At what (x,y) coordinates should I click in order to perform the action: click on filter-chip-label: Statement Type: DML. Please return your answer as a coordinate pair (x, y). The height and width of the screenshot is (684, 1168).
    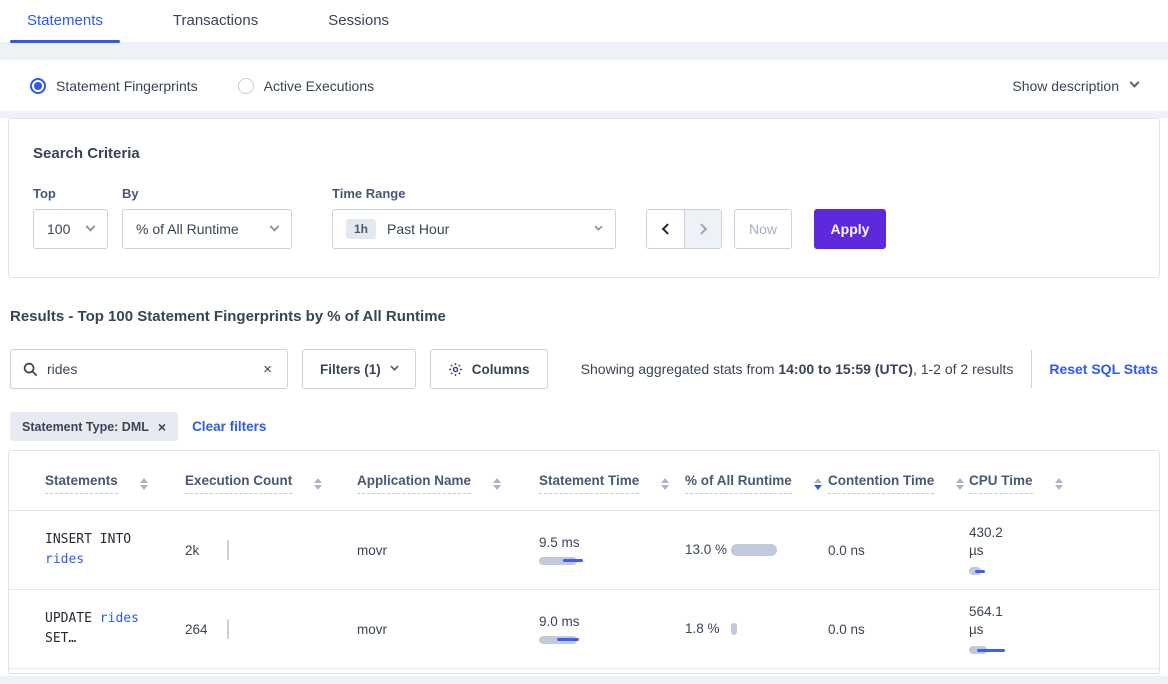
    Looking at the image, I should click on (85, 426).